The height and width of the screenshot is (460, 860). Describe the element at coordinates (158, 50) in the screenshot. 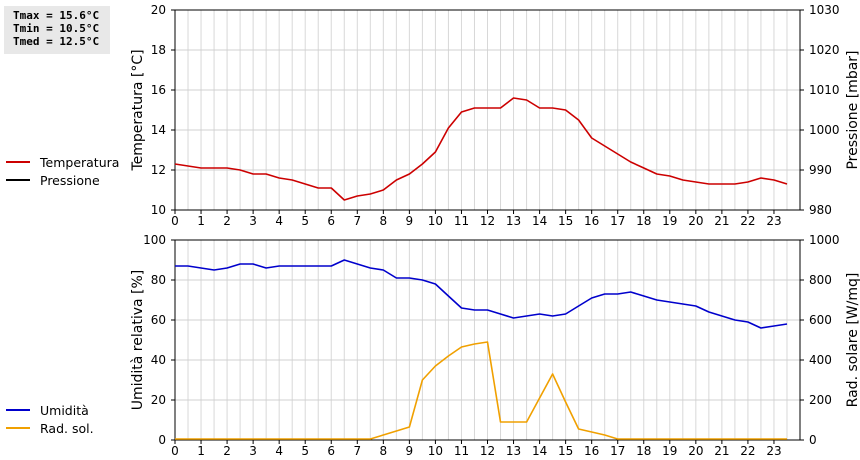

I see `y-tick-label: 18` at that location.